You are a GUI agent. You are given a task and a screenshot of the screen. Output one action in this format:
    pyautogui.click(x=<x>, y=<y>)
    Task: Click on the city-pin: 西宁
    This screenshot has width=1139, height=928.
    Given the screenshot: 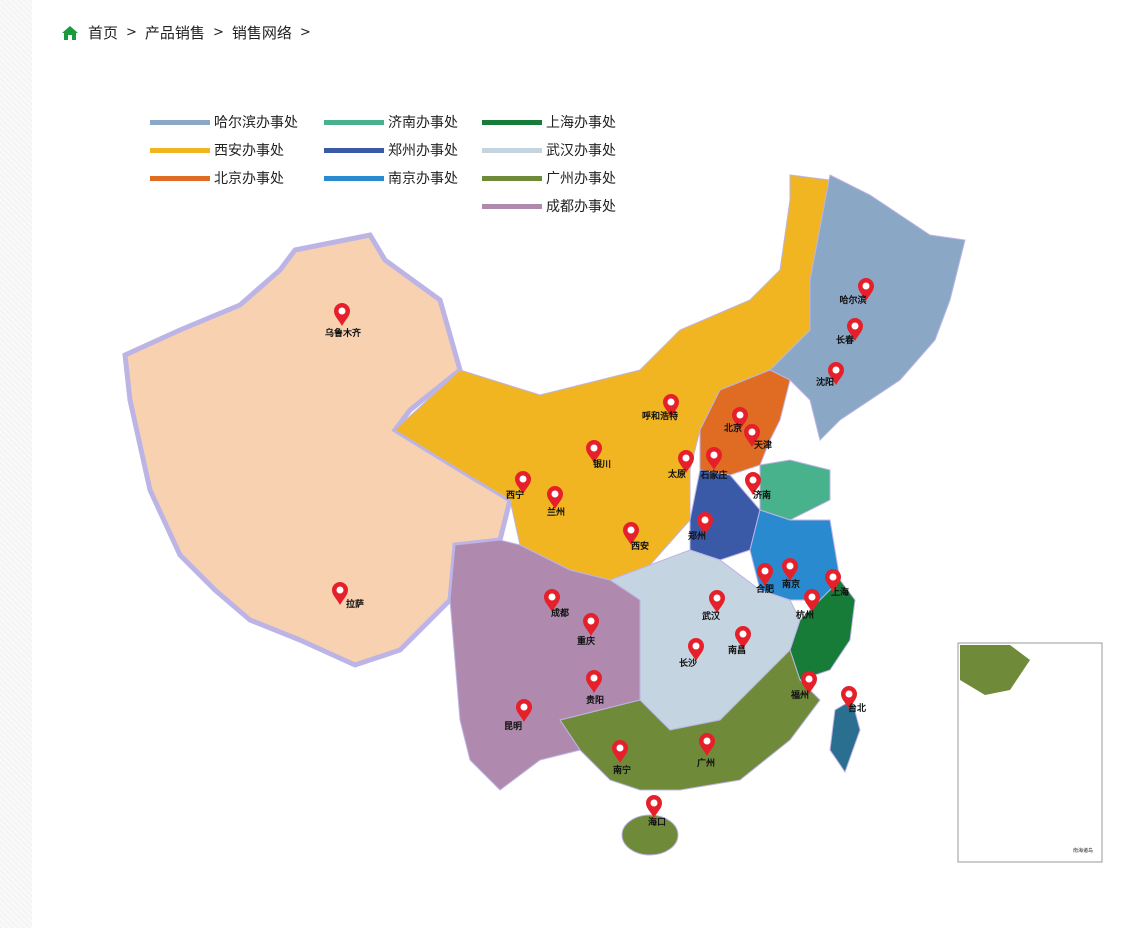 What is the action you would take?
    pyautogui.click(x=518, y=486)
    